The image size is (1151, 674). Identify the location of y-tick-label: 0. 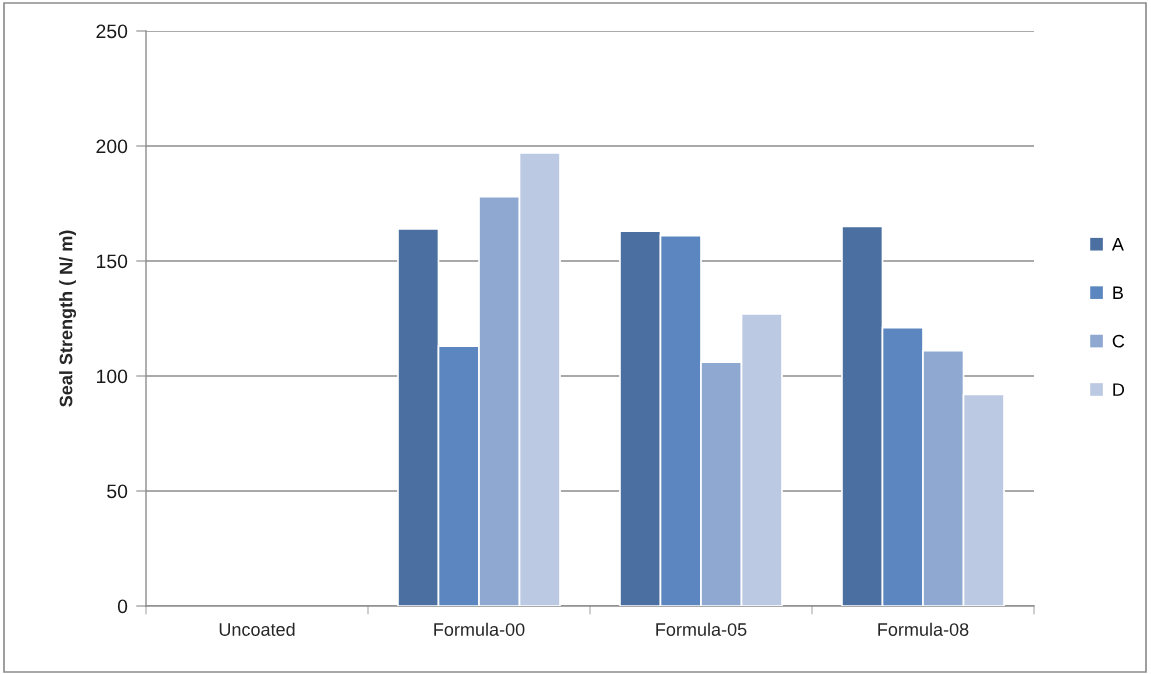
(122, 606).